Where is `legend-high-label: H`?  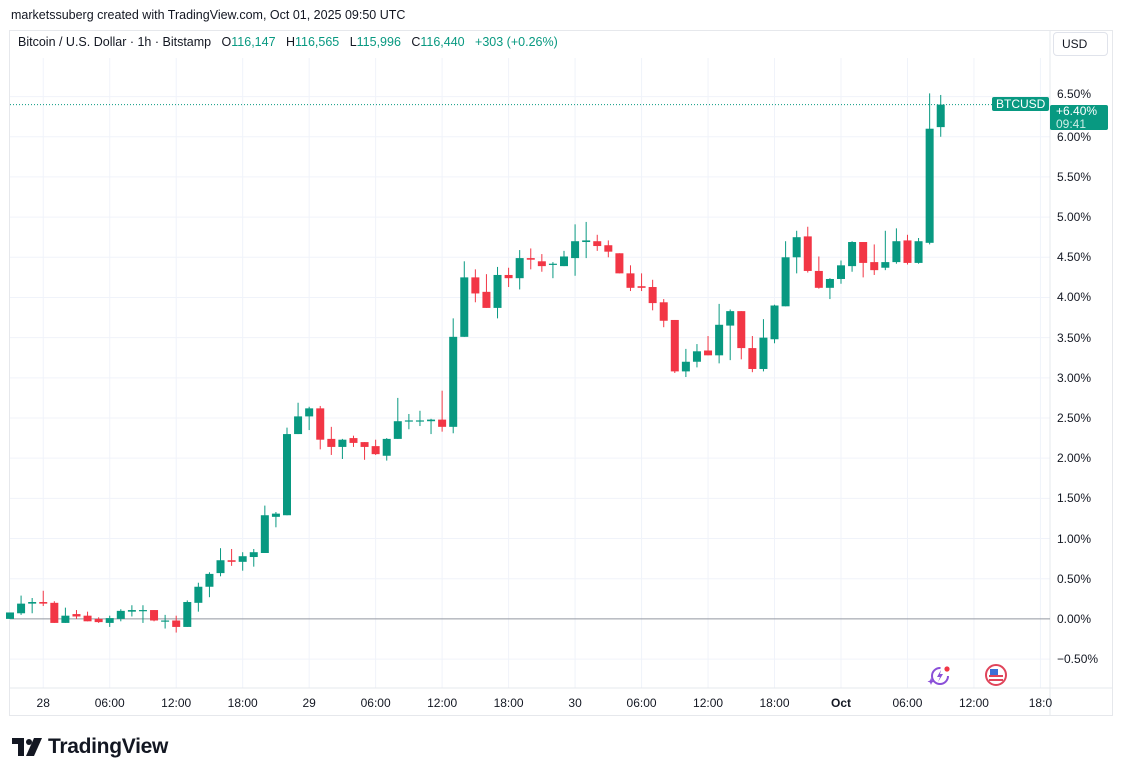 legend-high-label: H is located at coordinates (290, 42).